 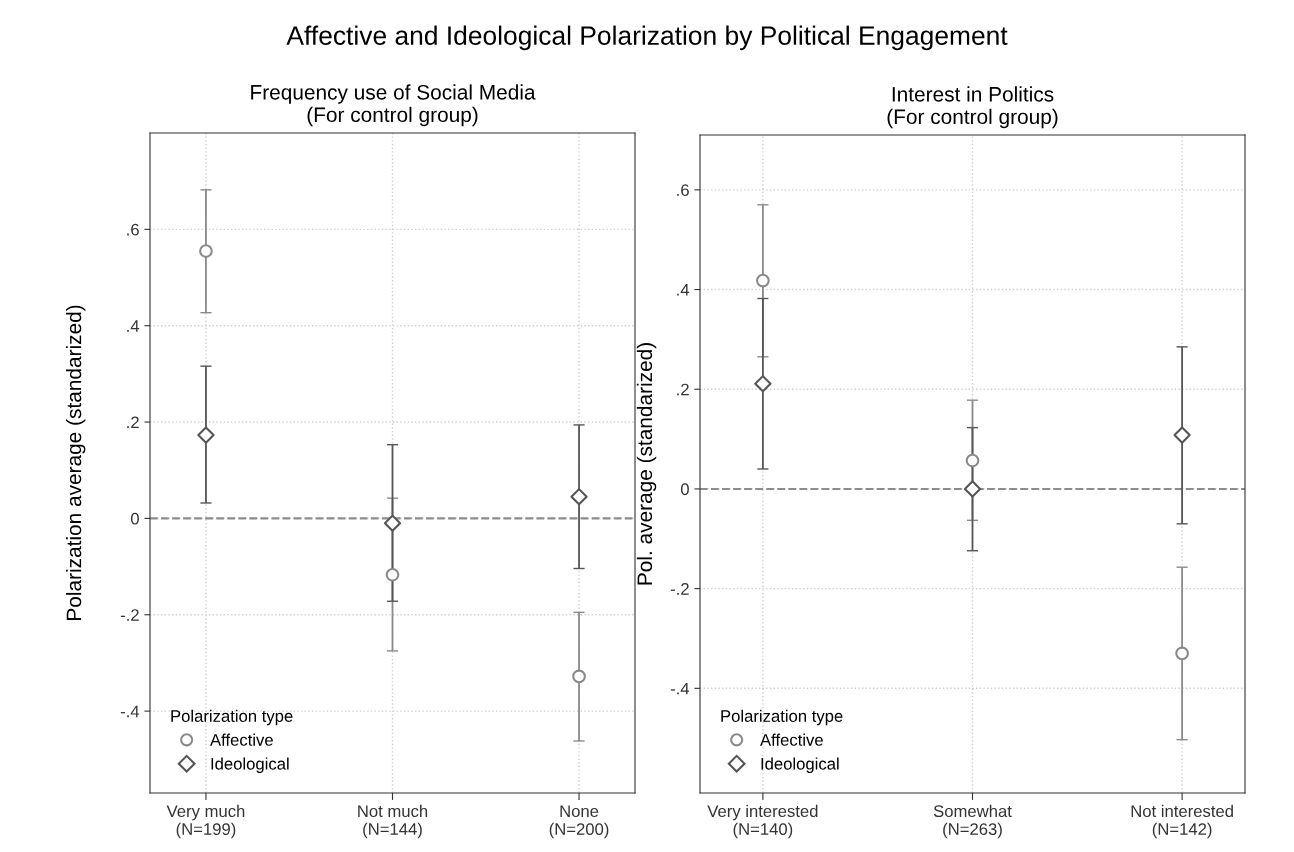 I want to click on x-tick-label: Very much (N=199), so click(x=205, y=821).